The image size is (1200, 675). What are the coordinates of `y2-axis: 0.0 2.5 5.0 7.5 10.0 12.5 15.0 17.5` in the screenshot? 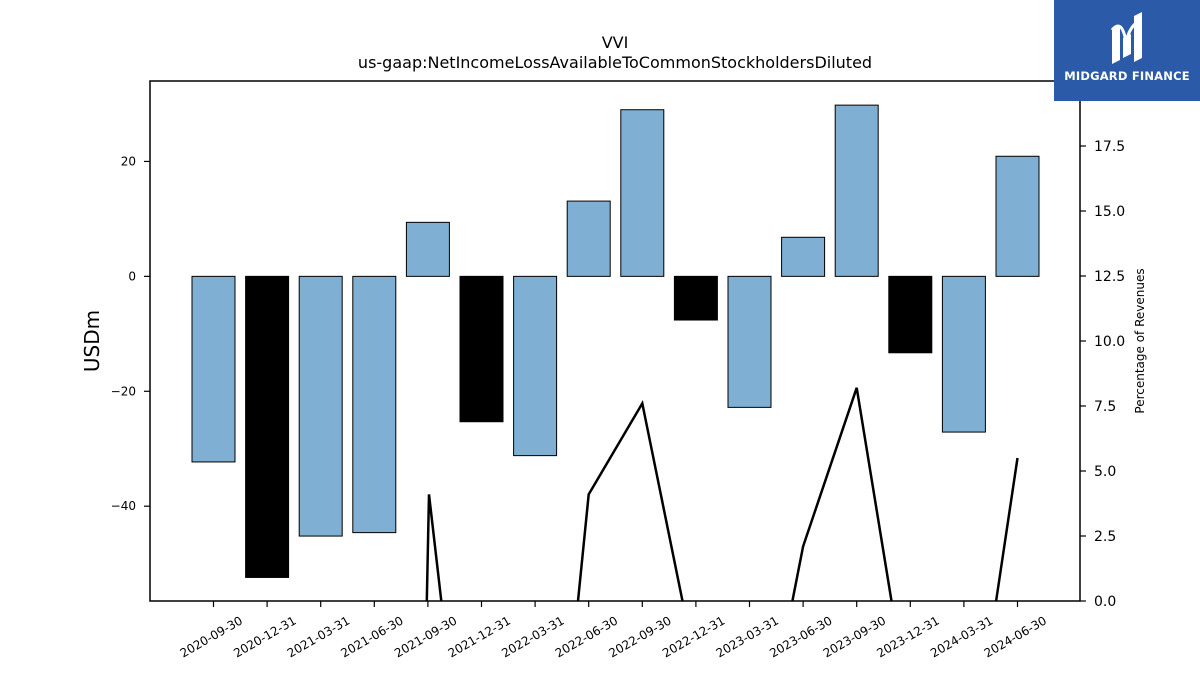 It's located at (1102, 374).